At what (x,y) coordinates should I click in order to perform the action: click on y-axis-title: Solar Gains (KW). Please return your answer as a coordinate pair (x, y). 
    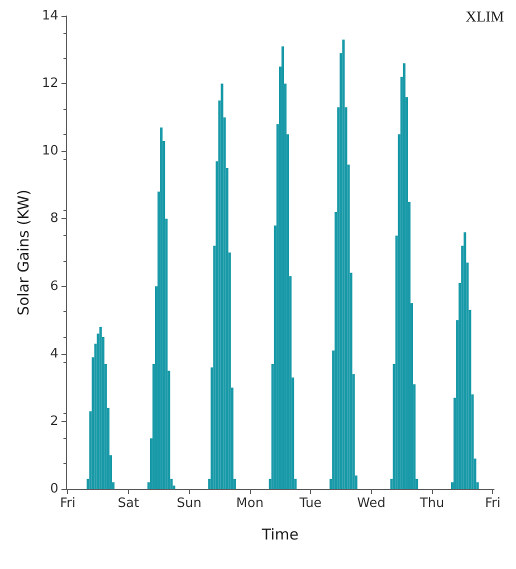
    Looking at the image, I should click on (23, 253).